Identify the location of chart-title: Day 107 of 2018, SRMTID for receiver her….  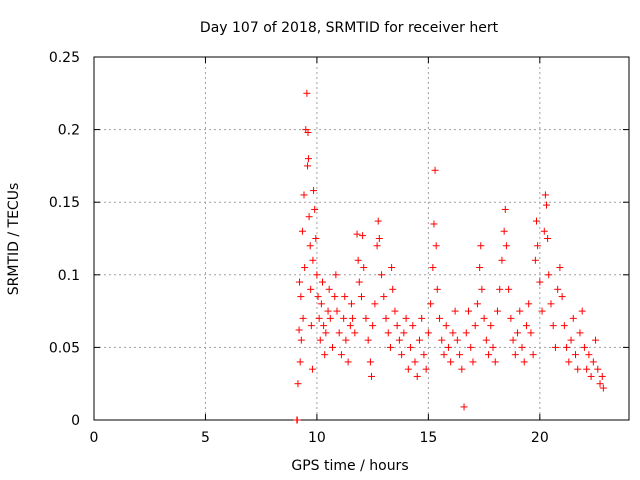
(349, 28).